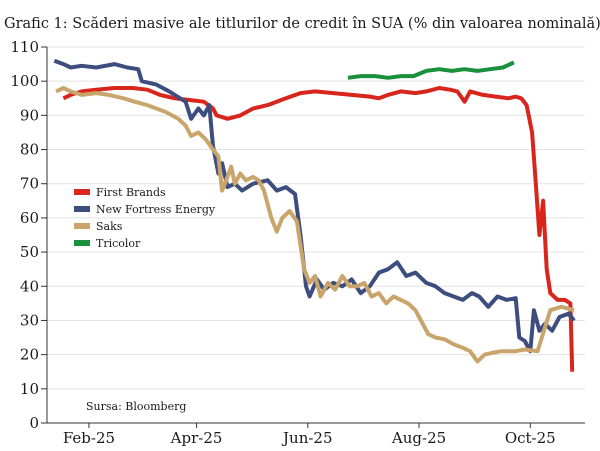  I want to click on y-tick-label-90: 90, so click(29, 115).